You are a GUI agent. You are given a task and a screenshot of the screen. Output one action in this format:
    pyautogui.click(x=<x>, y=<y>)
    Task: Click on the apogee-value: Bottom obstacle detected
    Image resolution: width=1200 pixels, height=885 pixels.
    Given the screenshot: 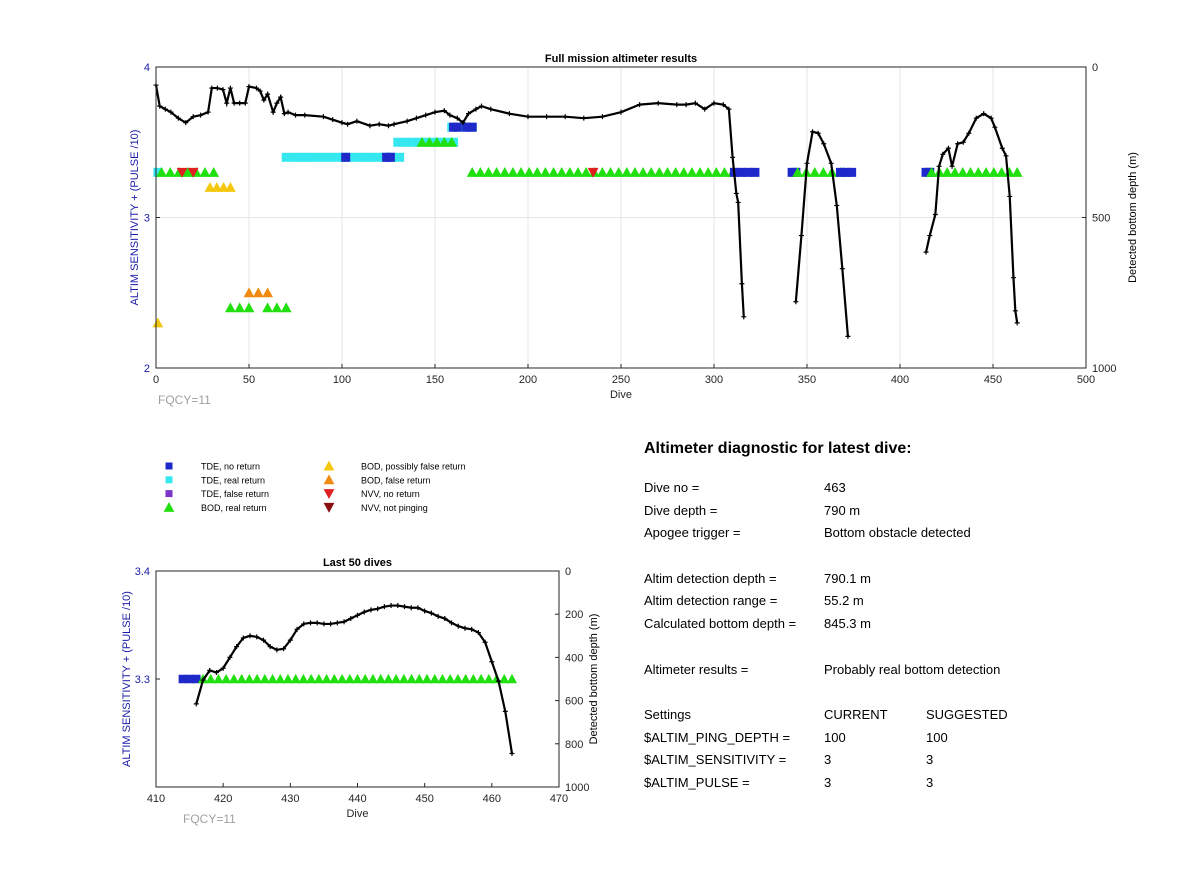 What is the action you would take?
    pyautogui.click(x=897, y=533)
    